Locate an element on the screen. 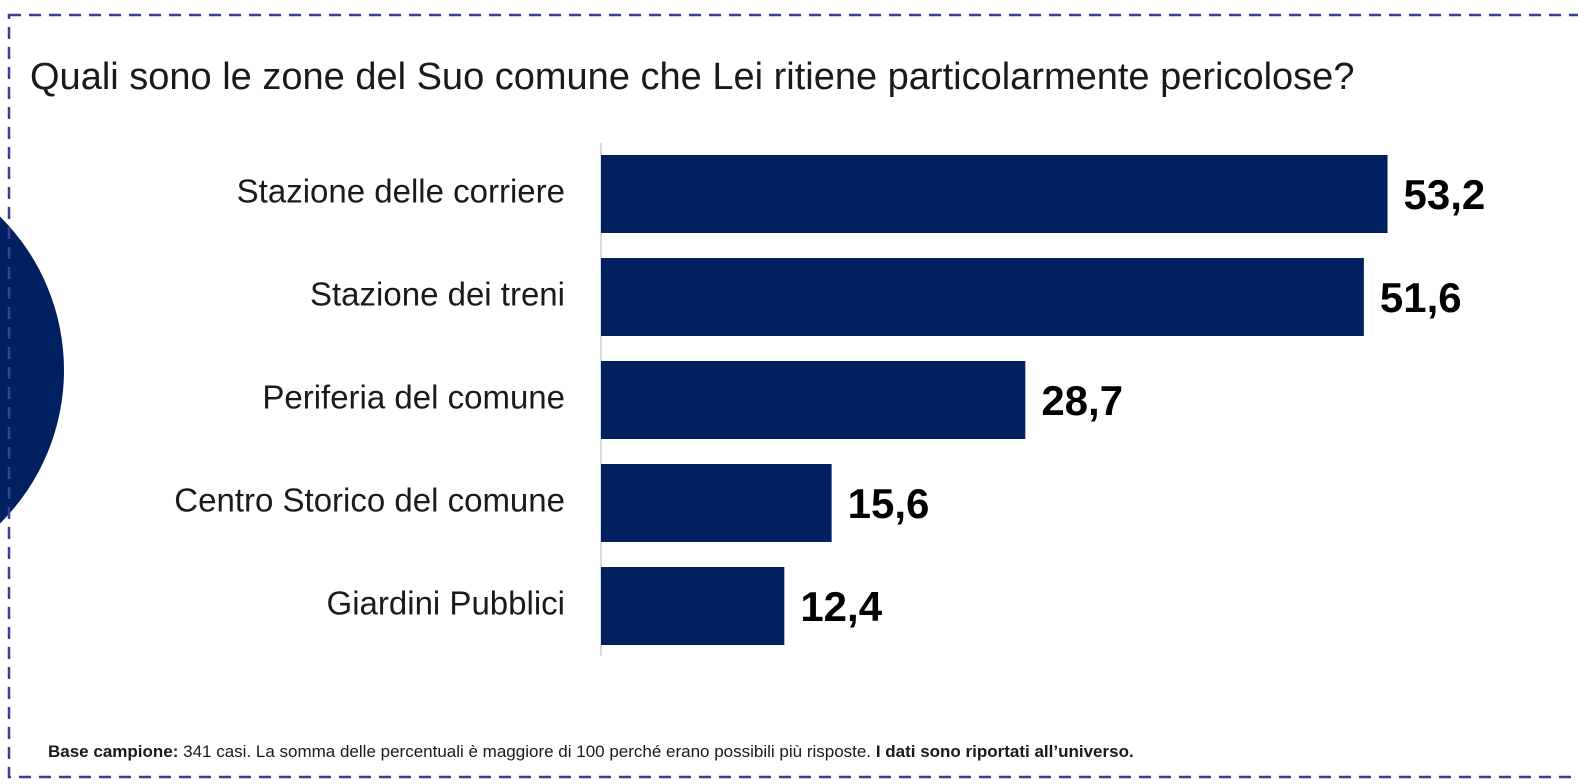 This screenshot has height=784, width=1578. category-label: Giardini Pubblici is located at coordinates (446, 603).